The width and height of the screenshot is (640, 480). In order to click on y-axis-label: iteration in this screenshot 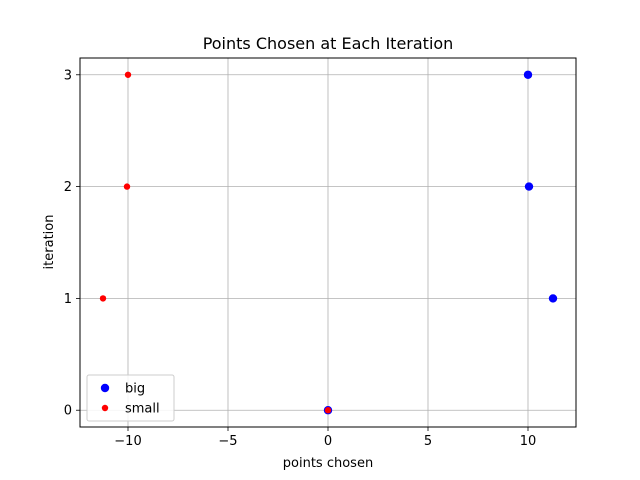, I will do `click(49, 242)`.